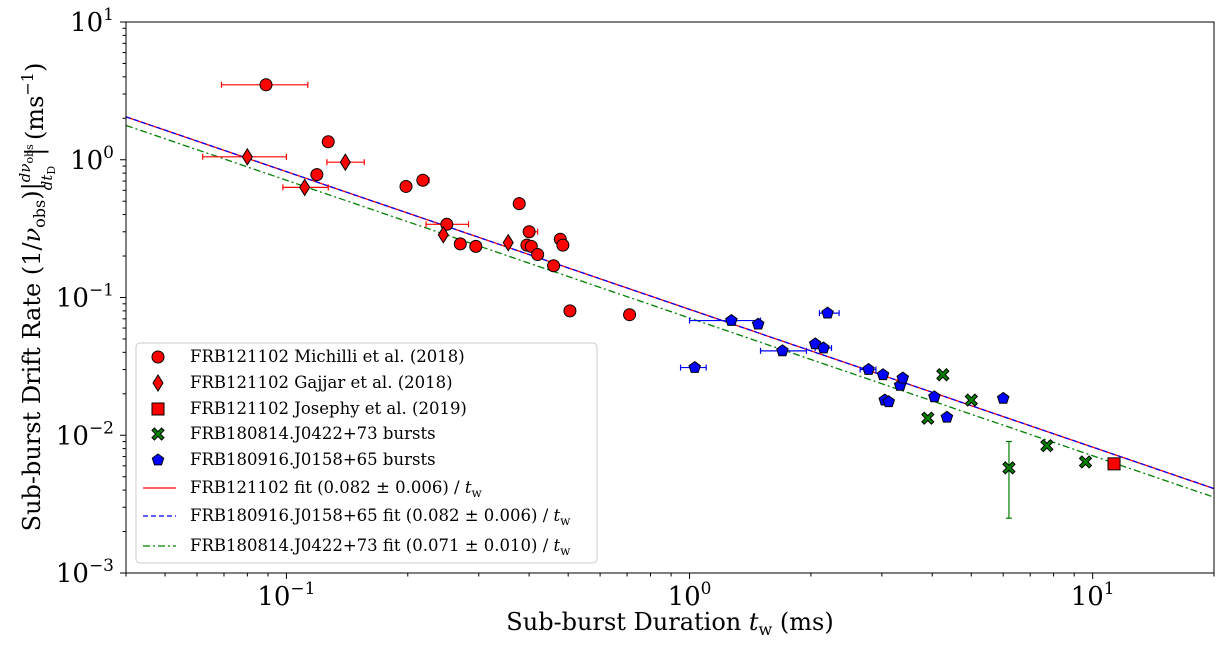  Describe the element at coordinates (158, 459) in the screenshot. I see `legend-marker-pentagon` at that location.